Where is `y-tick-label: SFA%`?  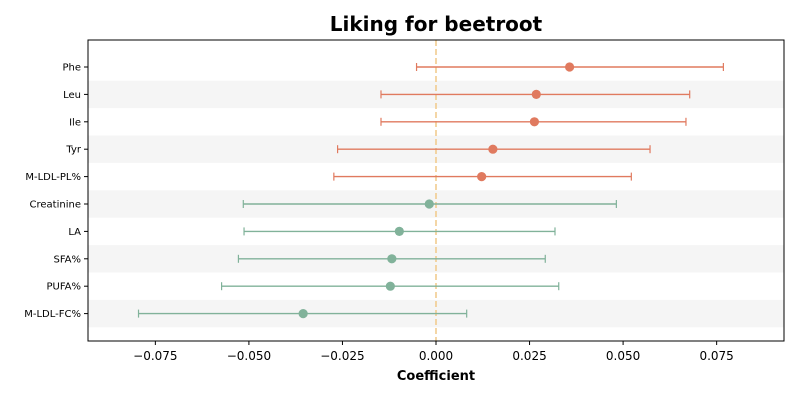 y-tick-label: SFA% is located at coordinates (67, 259).